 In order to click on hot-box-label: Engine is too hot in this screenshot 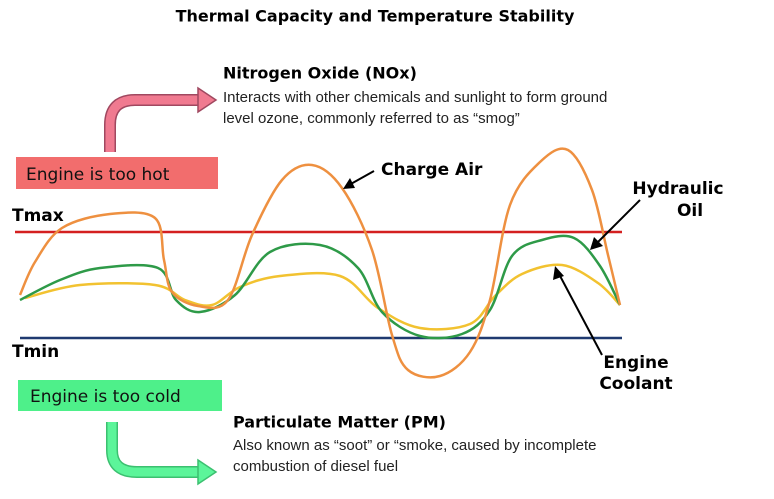, I will do `click(98, 175)`.